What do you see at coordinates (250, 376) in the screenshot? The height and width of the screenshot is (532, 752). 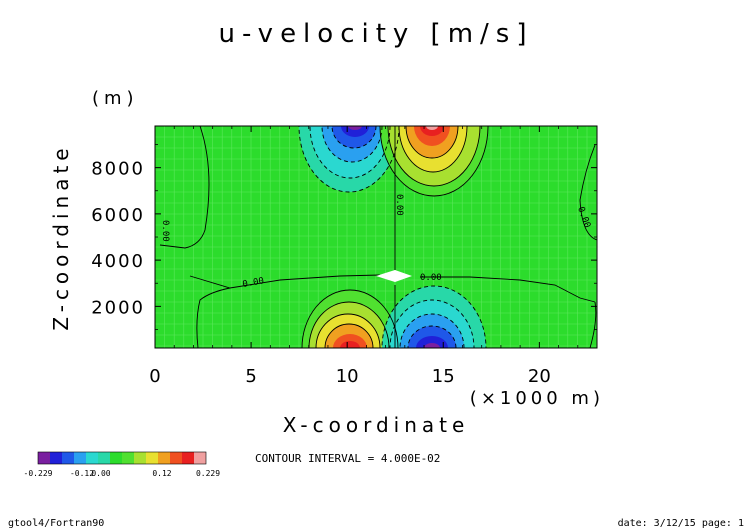 I see `x-tick-label: 5` at bounding box center [250, 376].